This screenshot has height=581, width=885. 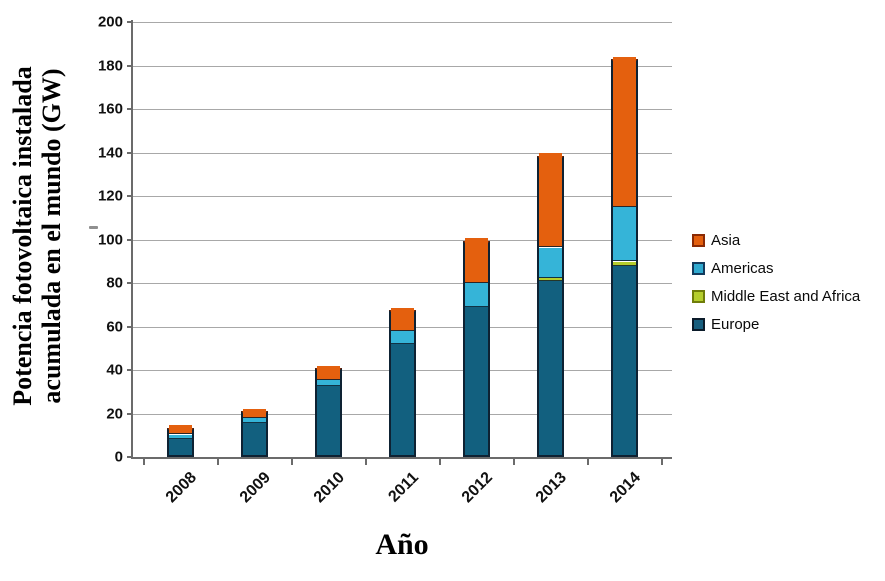 What do you see at coordinates (114, 370) in the screenshot?
I see `y-tick-label: 40` at bounding box center [114, 370].